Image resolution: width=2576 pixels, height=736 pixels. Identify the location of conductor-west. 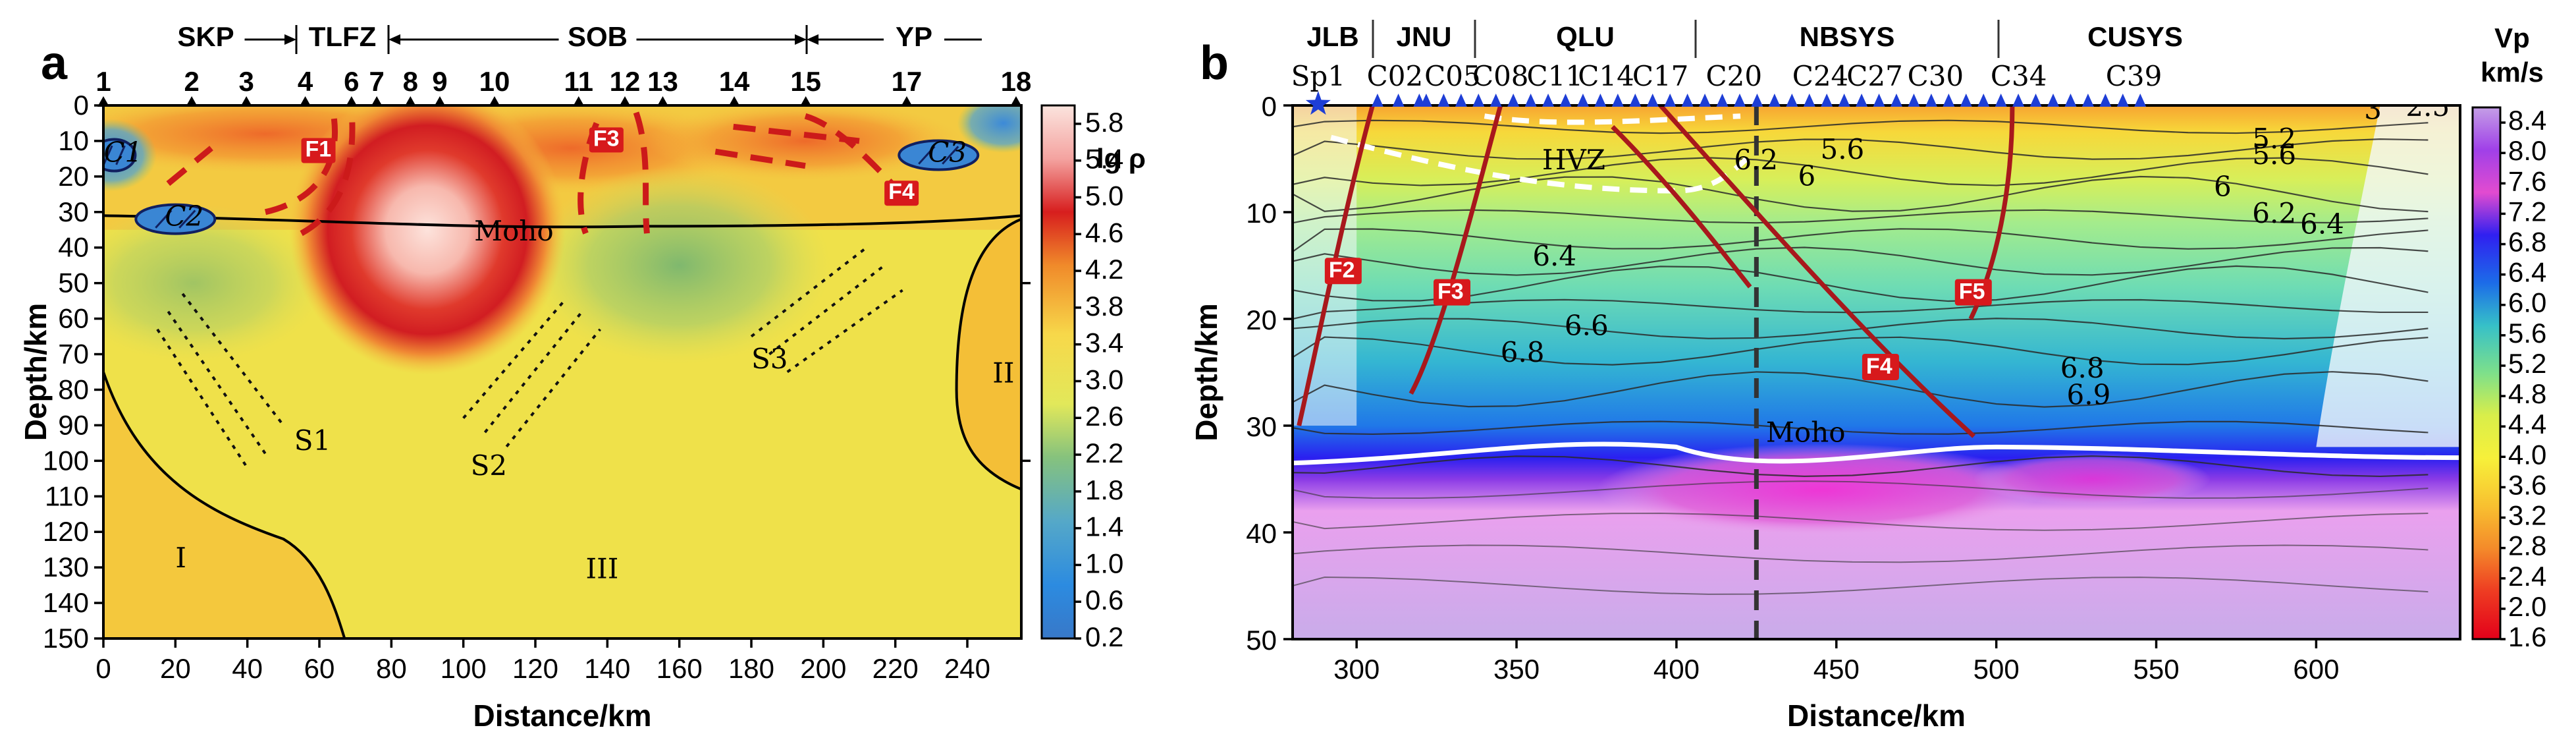
(214, 283).